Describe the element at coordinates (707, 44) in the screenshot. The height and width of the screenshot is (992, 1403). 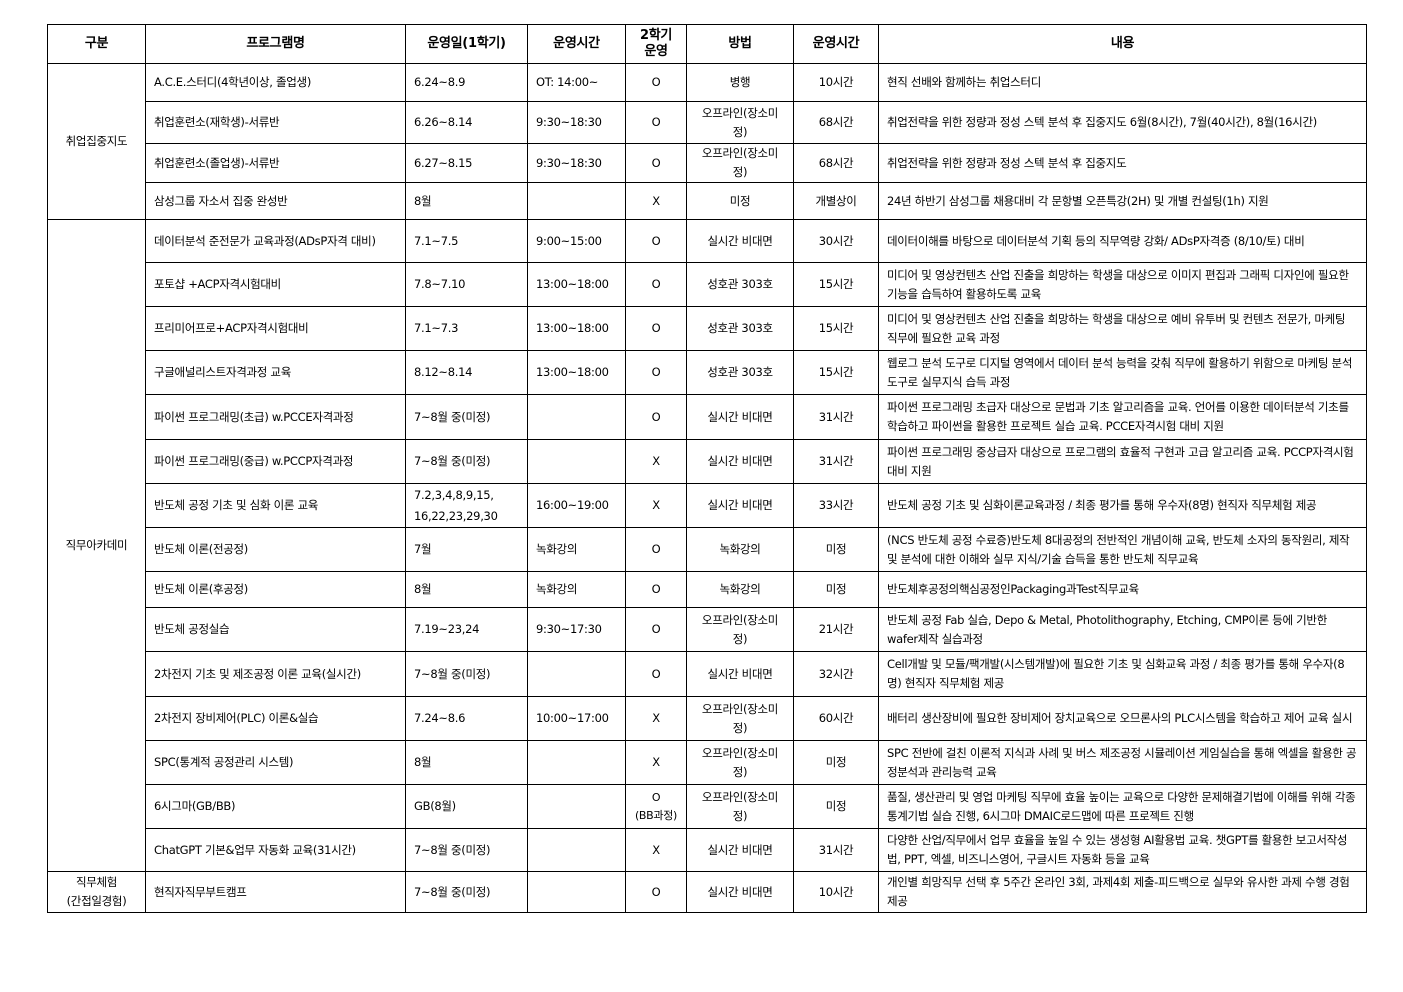
I see `header-row: 구분 프로그램명 운영일(1학기) 운영시간 2학기 운영 방법 운영시간 내용` at that location.